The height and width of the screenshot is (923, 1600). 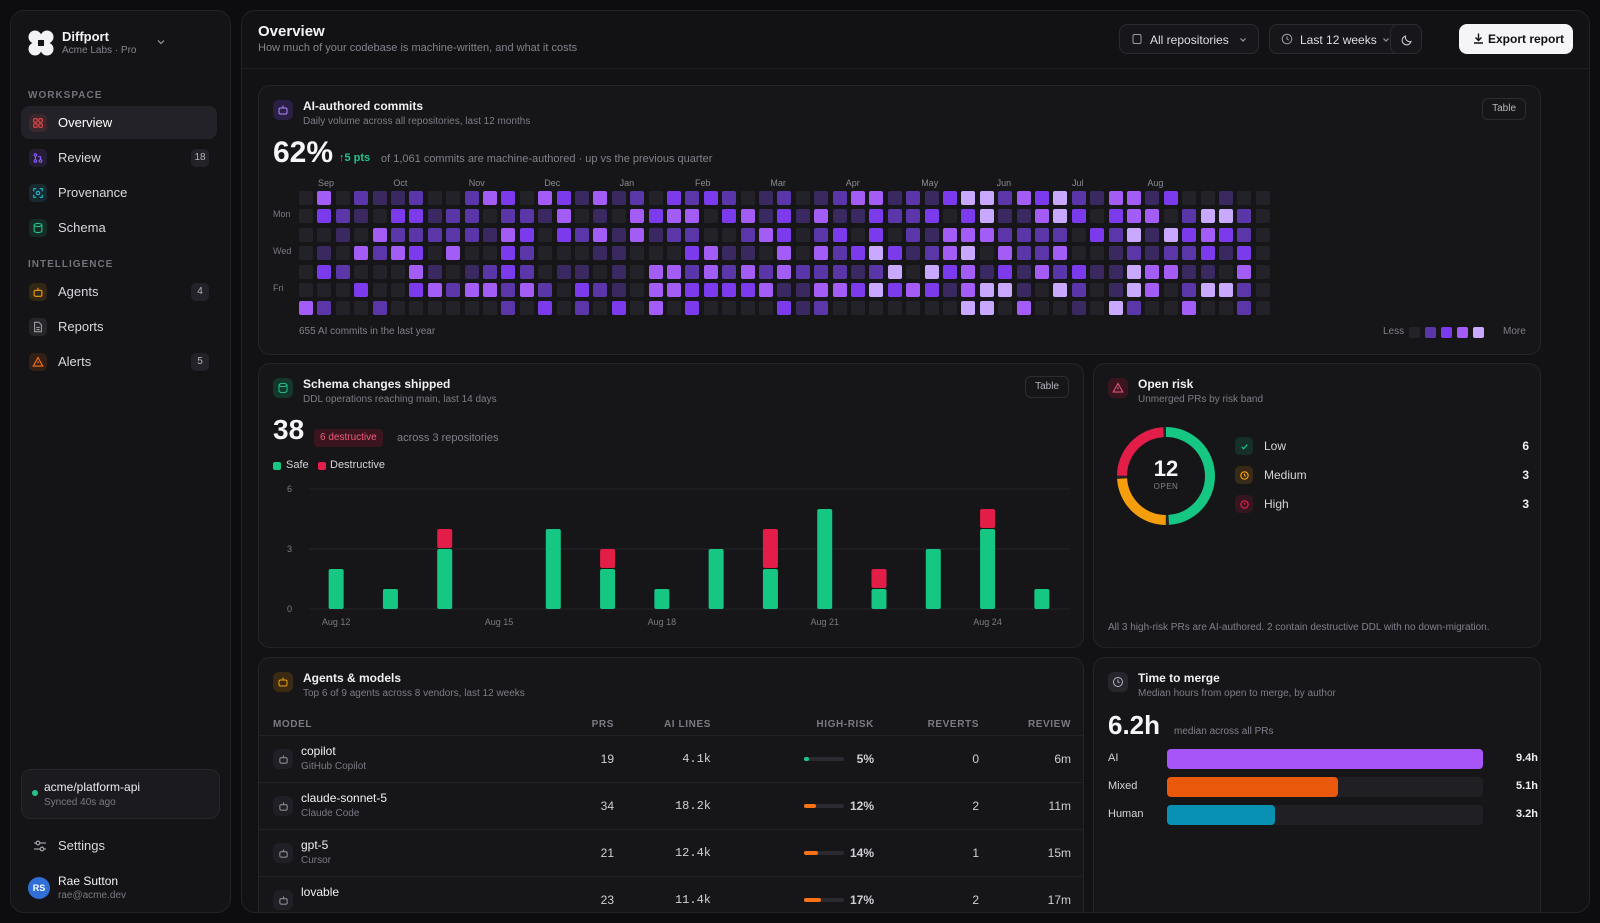 What do you see at coordinates (293, 724) in the screenshot?
I see `column-header-model: MODEL` at bounding box center [293, 724].